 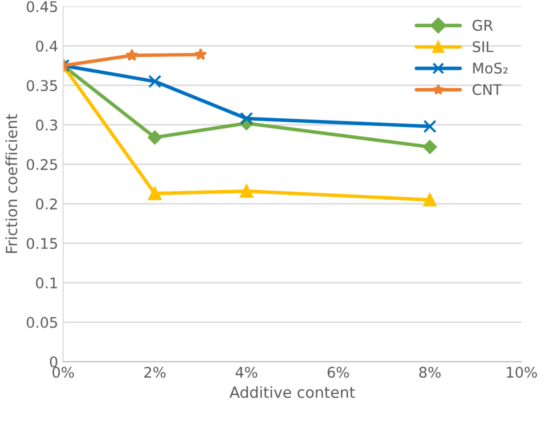 I want to click on y-tick-label: 0.35, so click(x=41, y=86).